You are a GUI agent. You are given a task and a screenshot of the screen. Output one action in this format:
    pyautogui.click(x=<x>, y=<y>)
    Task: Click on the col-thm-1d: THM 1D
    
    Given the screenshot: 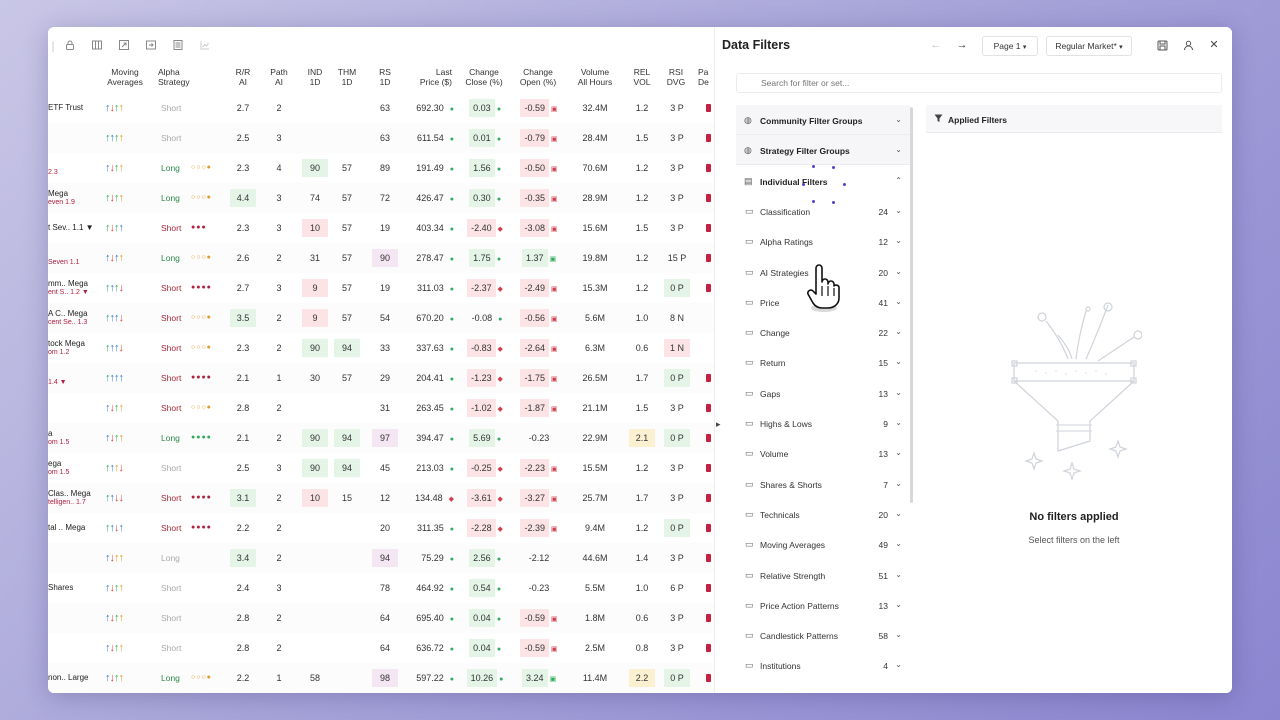 What is the action you would take?
    pyautogui.click(x=347, y=77)
    